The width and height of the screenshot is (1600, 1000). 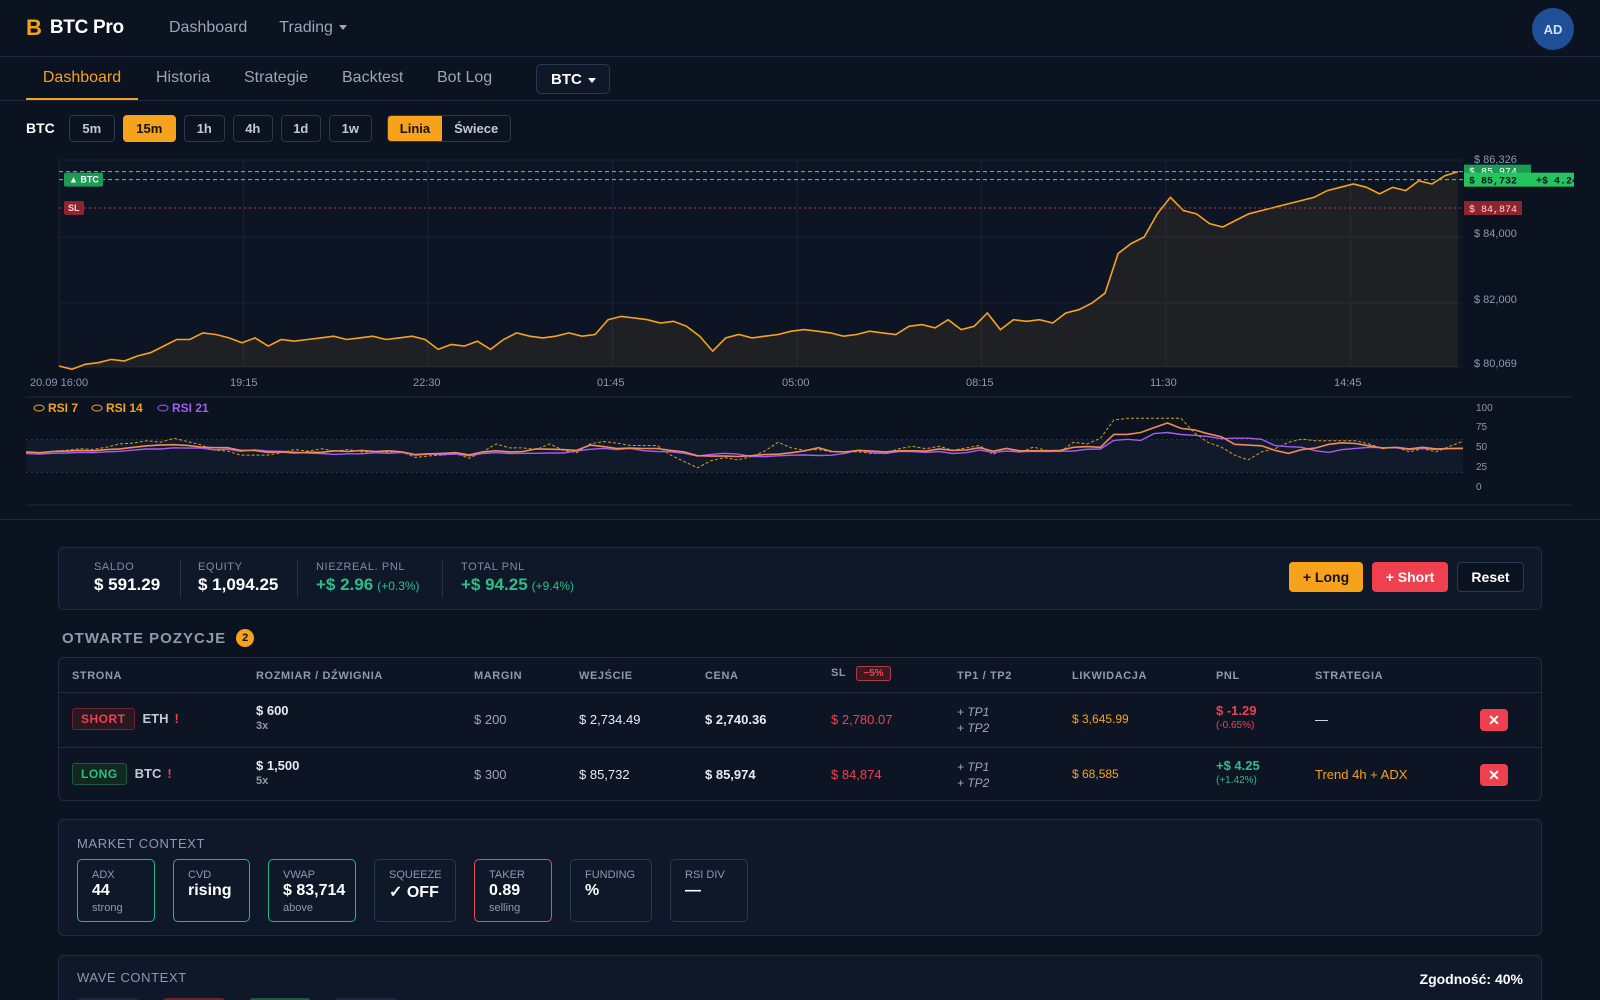 I want to click on card-sub: above, so click(x=298, y=908).